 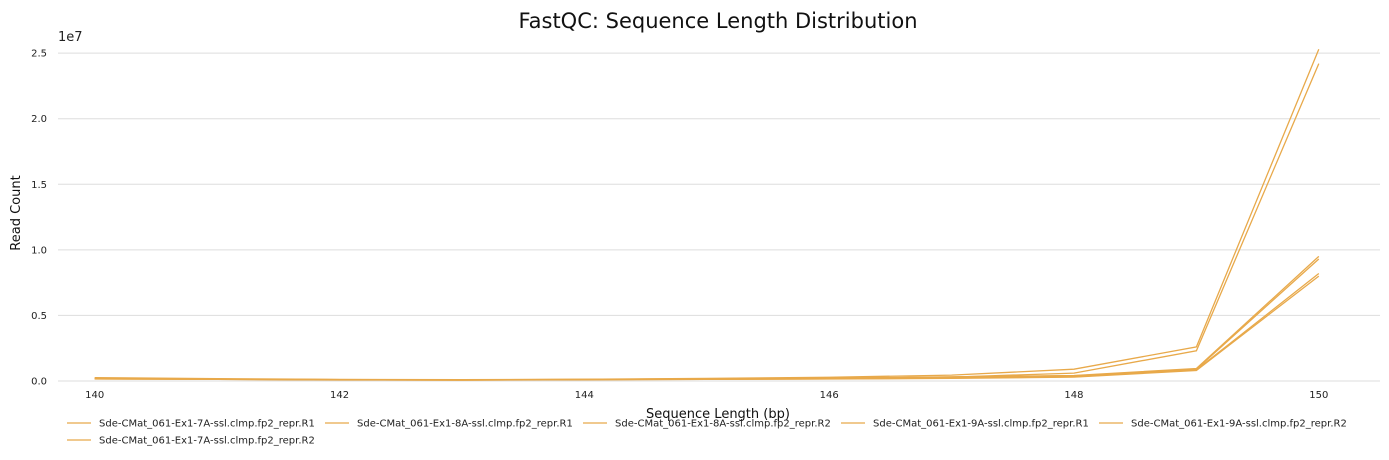 I want to click on y-tick-label: 0.5, so click(x=39, y=316).